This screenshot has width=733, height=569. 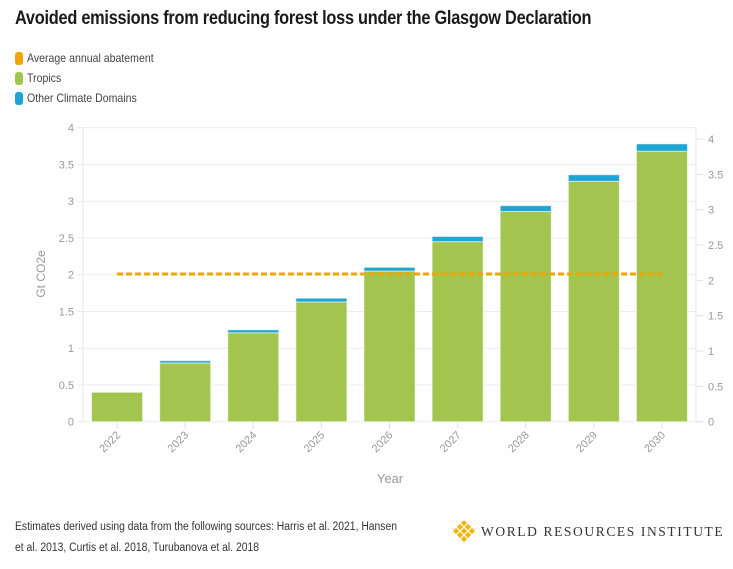 What do you see at coordinates (66, 276) in the screenshot?
I see `y-axis-left: 0 0.5 1 1.5 2 2.5 3 3.5 4` at bounding box center [66, 276].